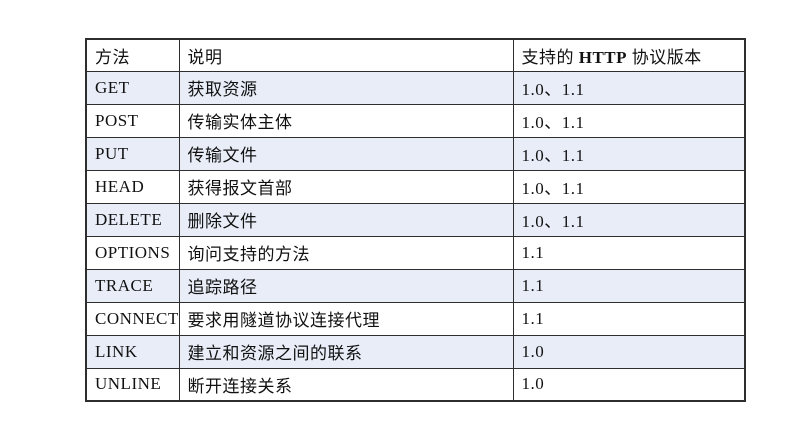  I want to click on table-row: PUT 传输文件 1.0、1.1, so click(415, 153).